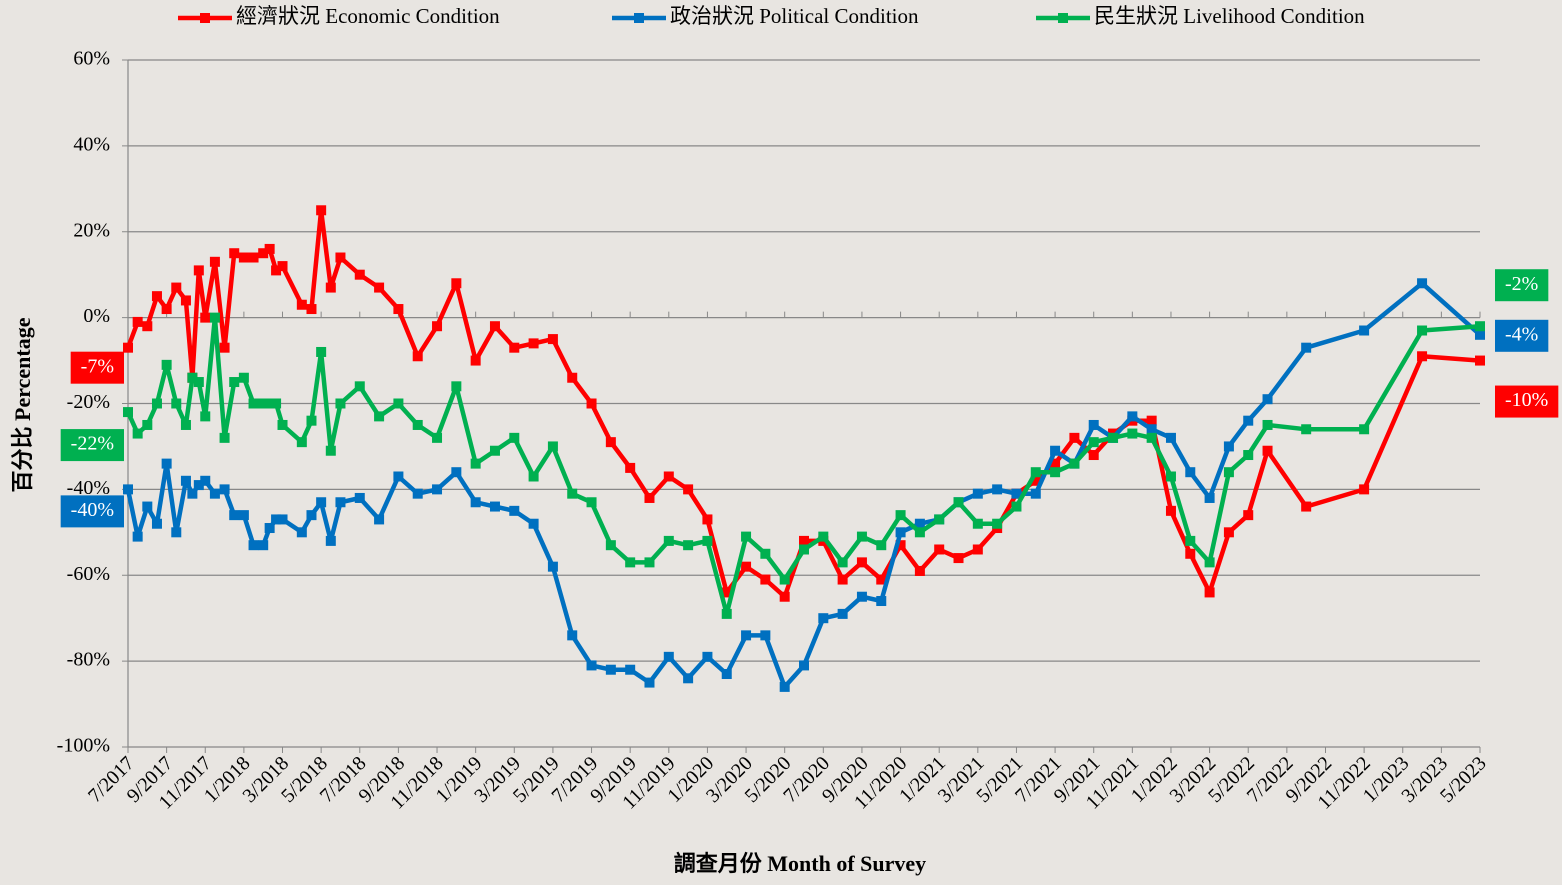 This screenshot has height=885, width=1562. I want to click on legend-label: 經濟狀況 Economic Condition, so click(368, 16).